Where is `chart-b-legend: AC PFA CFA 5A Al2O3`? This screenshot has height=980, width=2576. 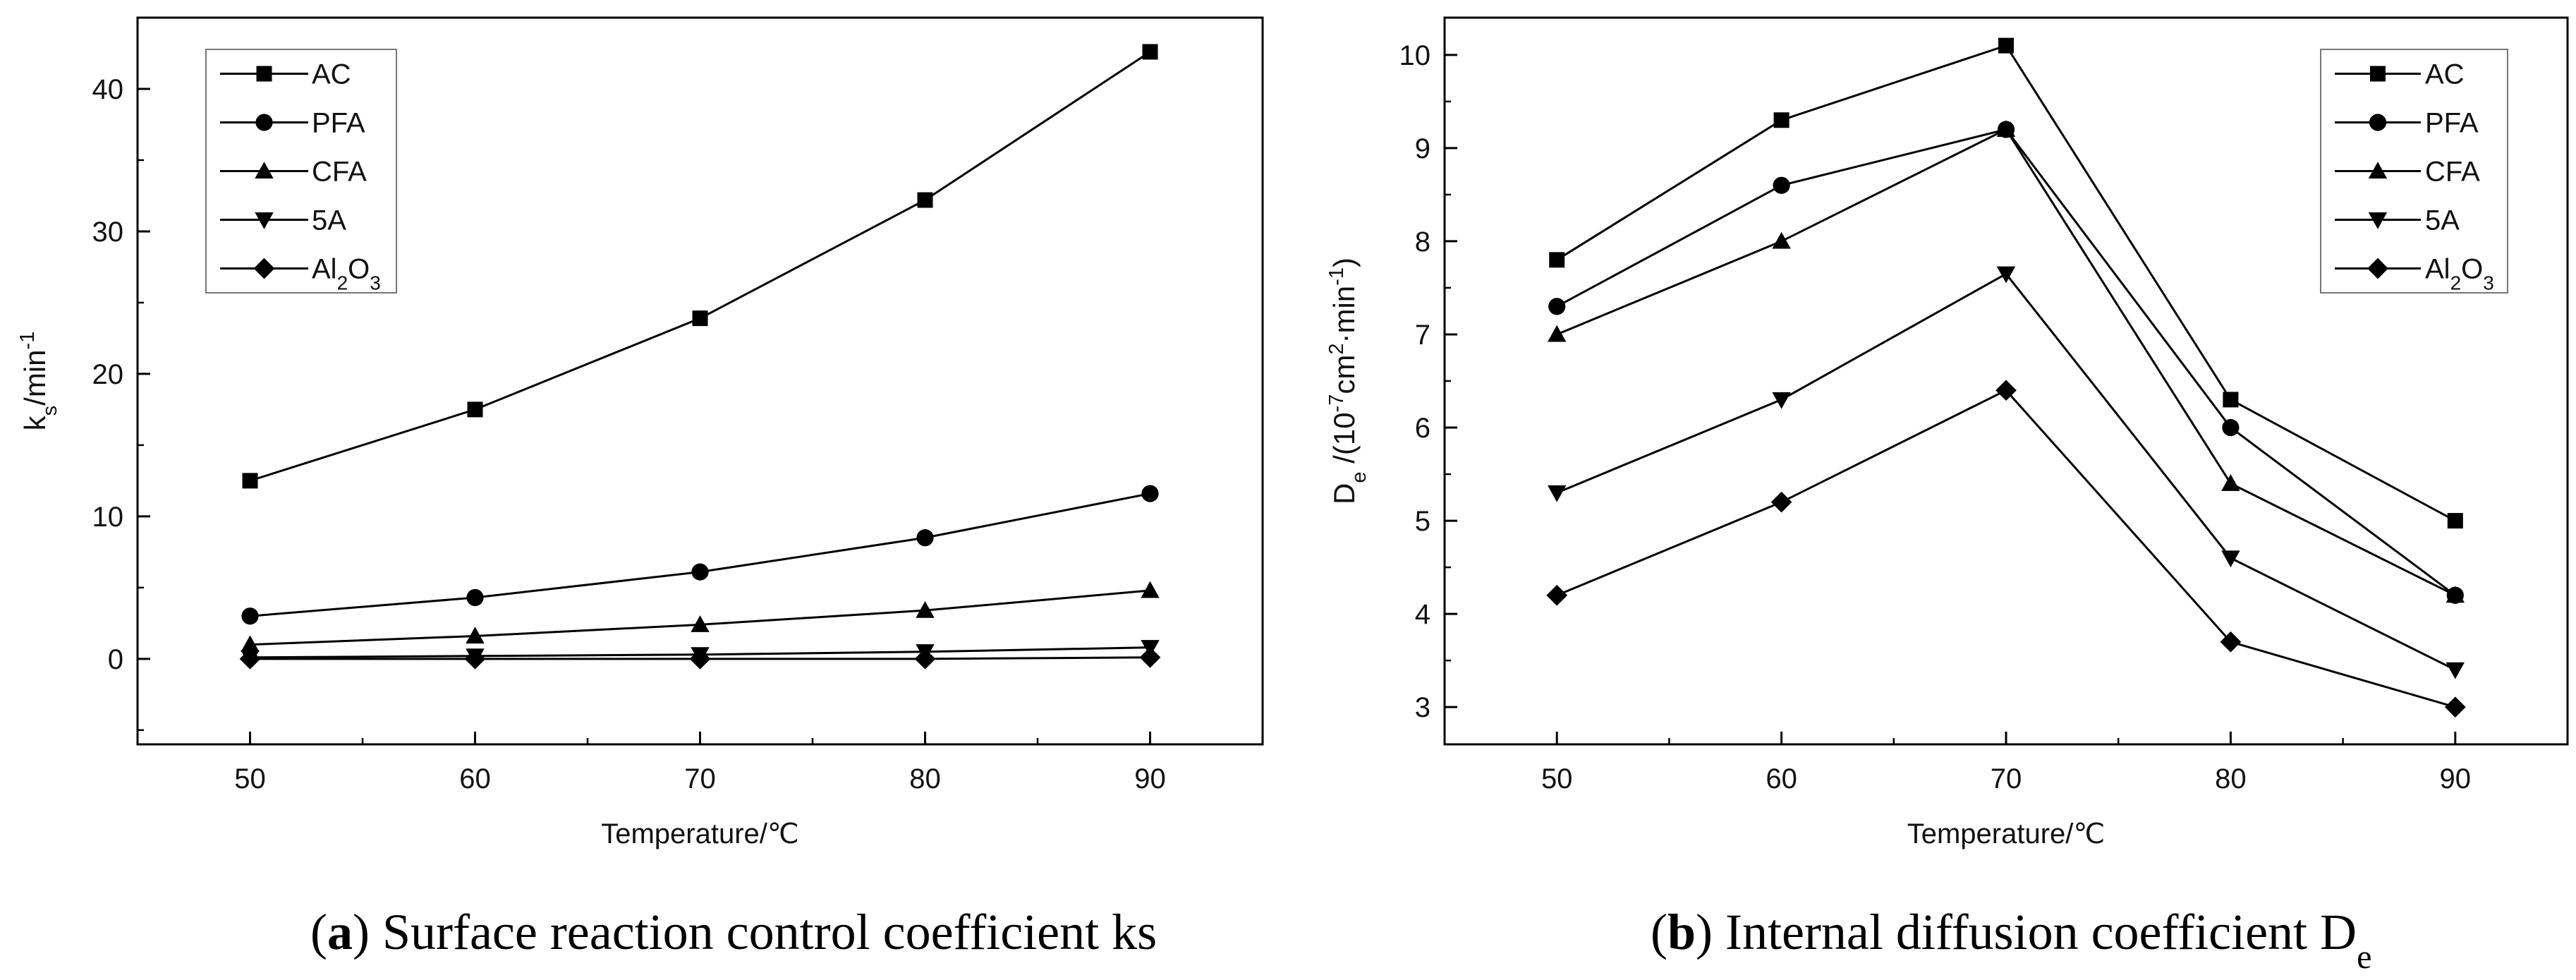
chart-b-legend: AC PFA CFA 5A Al2O3 is located at coordinates (2414, 171).